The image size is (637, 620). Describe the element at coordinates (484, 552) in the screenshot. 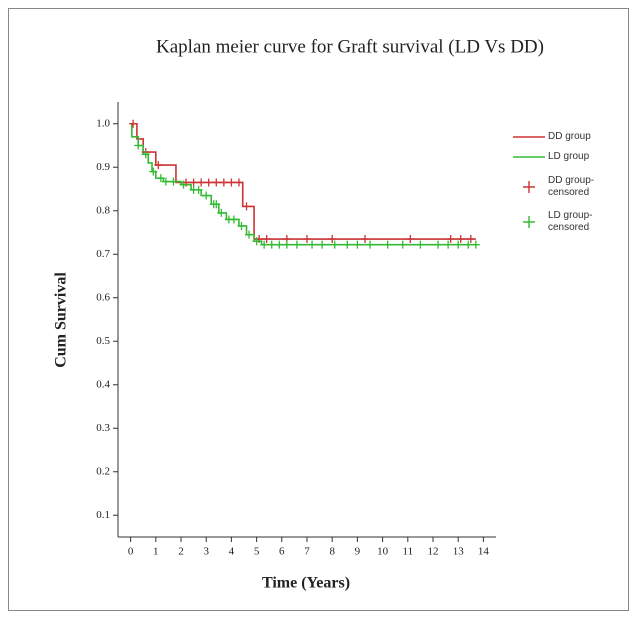

I see `x-tick-label: 14` at that location.